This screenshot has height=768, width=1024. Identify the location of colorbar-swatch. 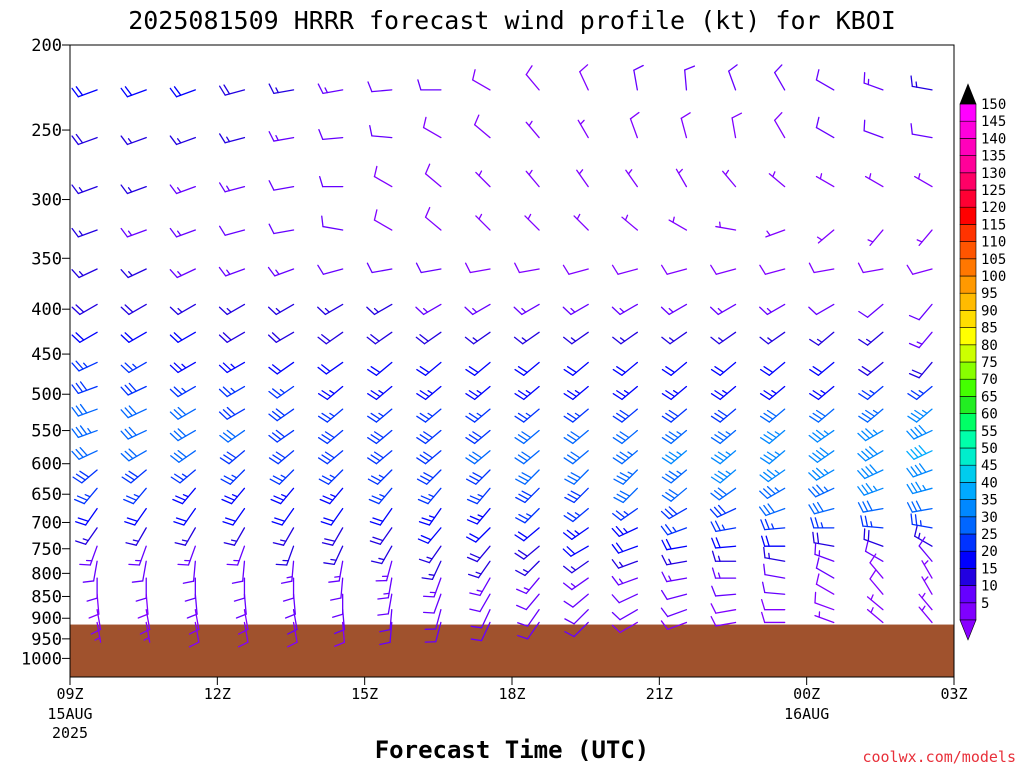
(968, 164).